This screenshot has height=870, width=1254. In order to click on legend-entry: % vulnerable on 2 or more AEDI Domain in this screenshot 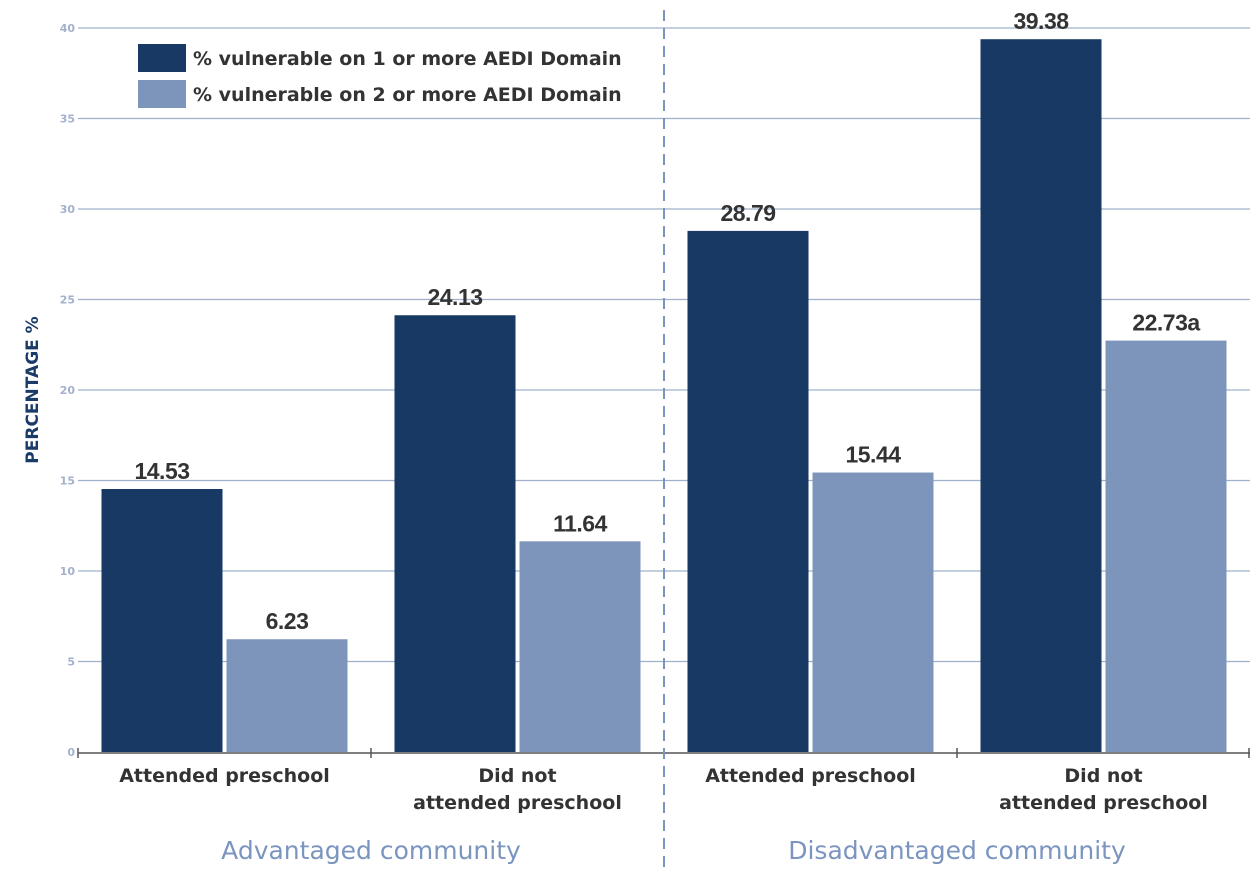, I will do `click(407, 95)`.